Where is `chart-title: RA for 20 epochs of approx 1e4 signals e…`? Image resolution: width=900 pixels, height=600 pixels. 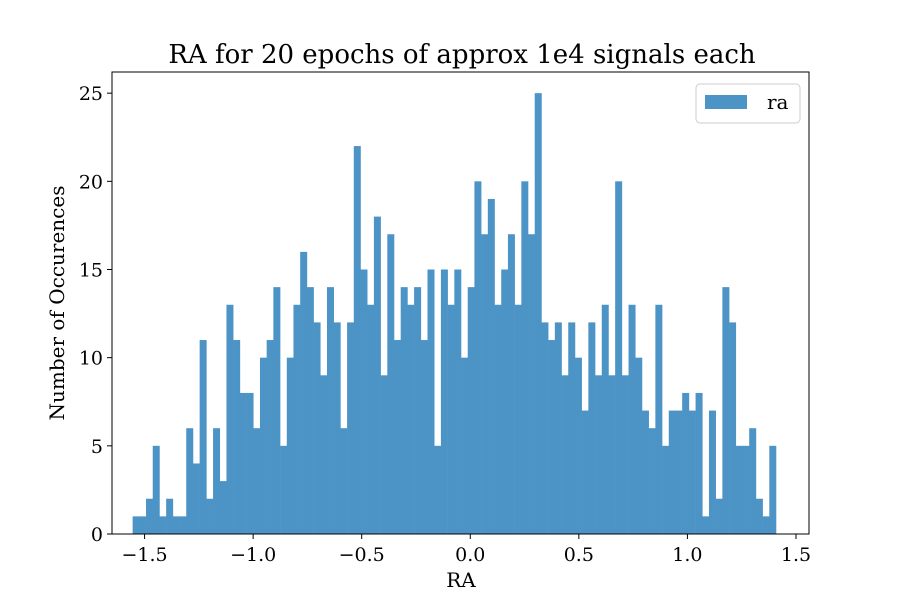 chart-title: RA for 20 epochs of approx 1e4 signals e… is located at coordinates (462, 55).